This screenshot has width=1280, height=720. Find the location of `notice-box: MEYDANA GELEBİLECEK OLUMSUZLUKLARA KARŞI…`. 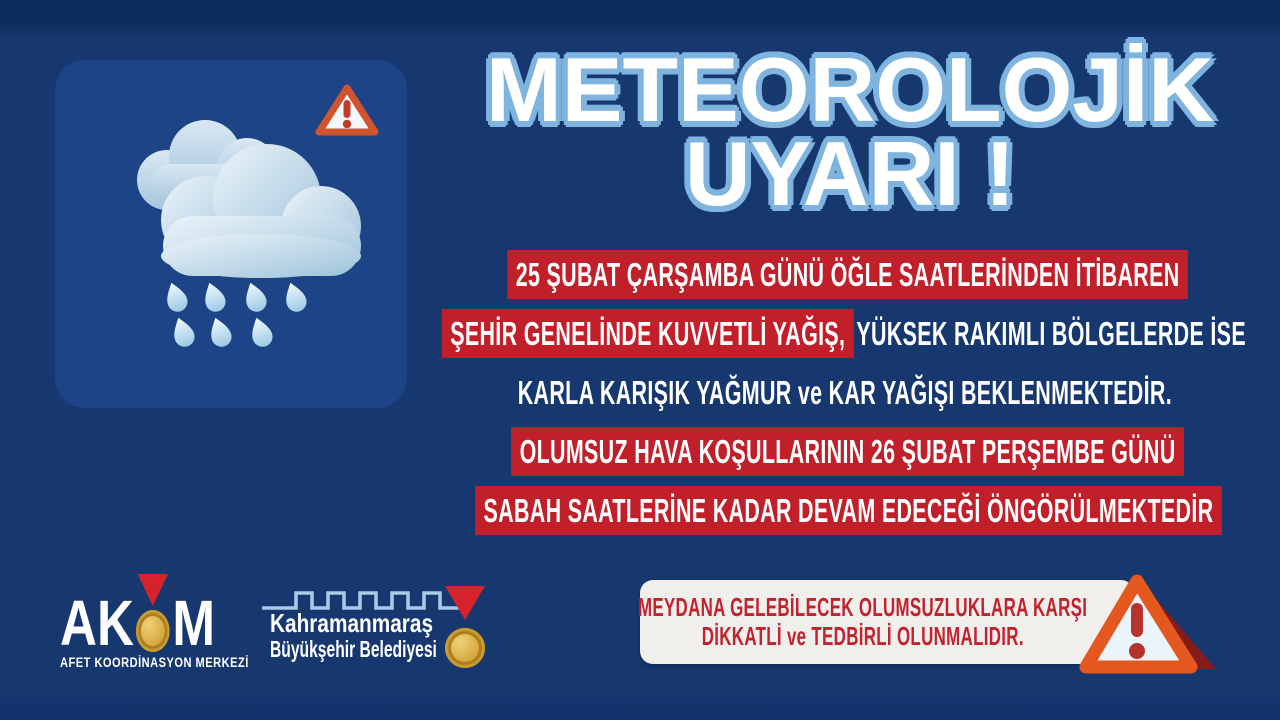

notice-box: MEYDANA GELEBİLECEK OLUMSUZLUKLARA KARŞI… is located at coordinates (886, 622).